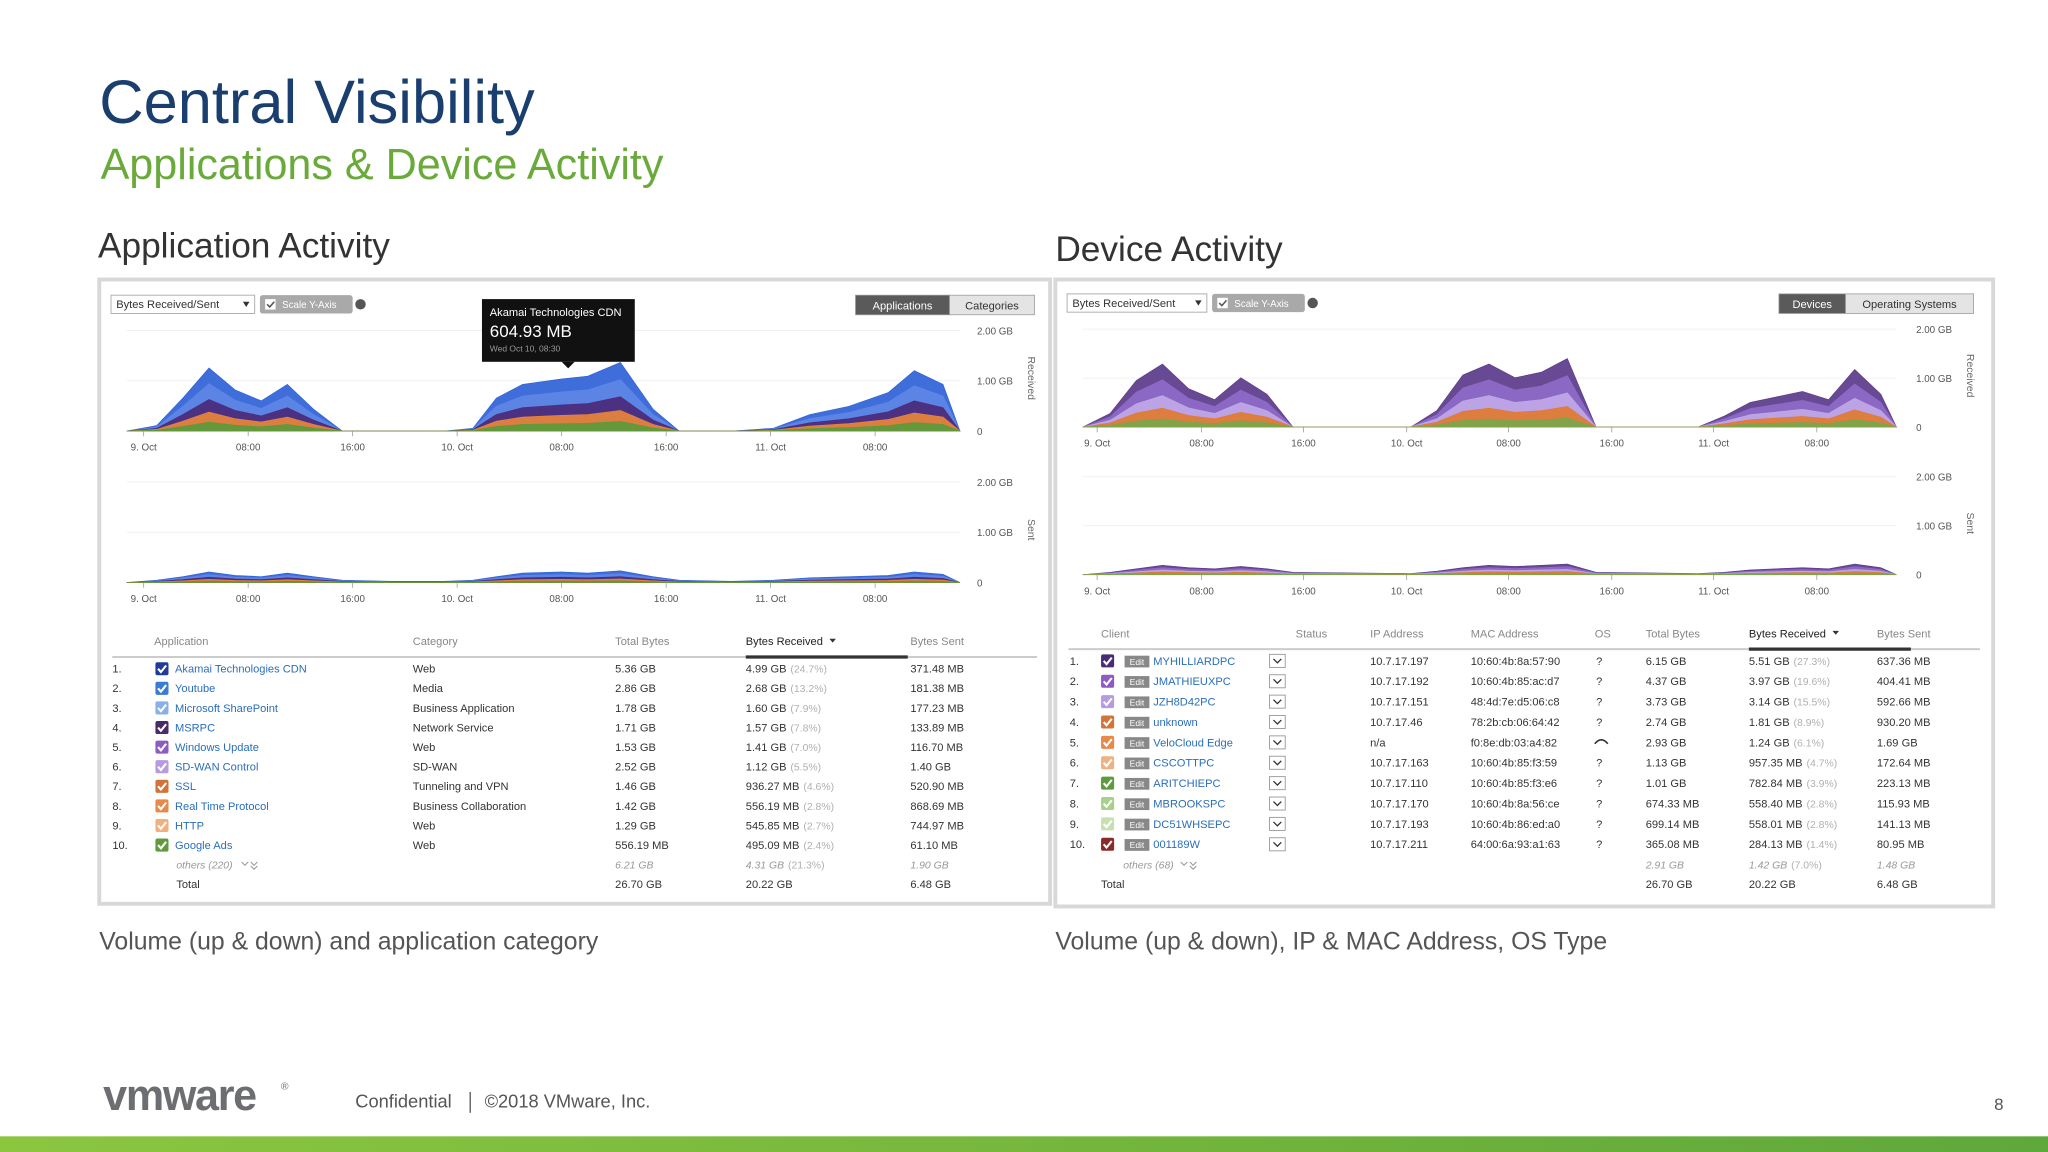 The image size is (2048, 1152). What do you see at coordinates (189, 826) in the screenshot?
I see `application-name: HTTP` at bounding box center [189, 826].